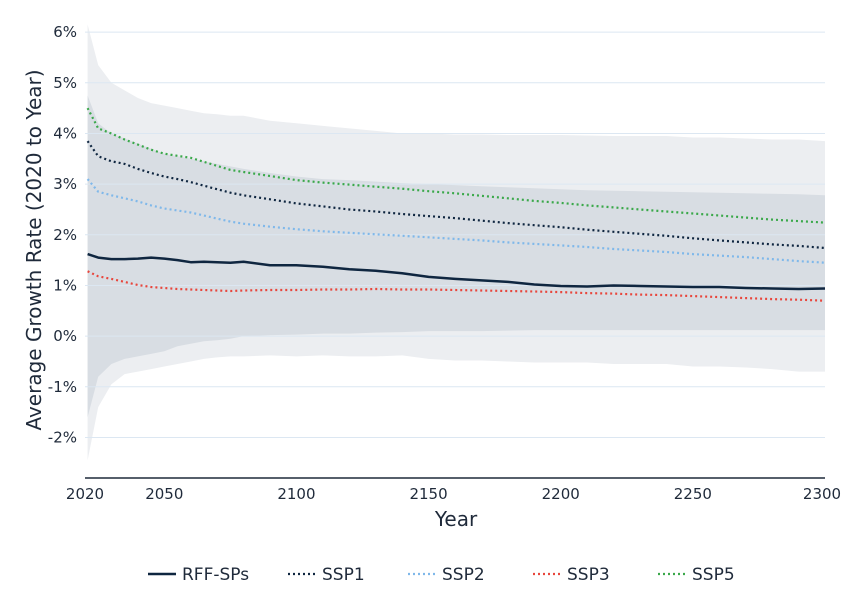 This screenshot has height=607, width=850. I want to click on x-tick-label: 2250, so click(693, 494).